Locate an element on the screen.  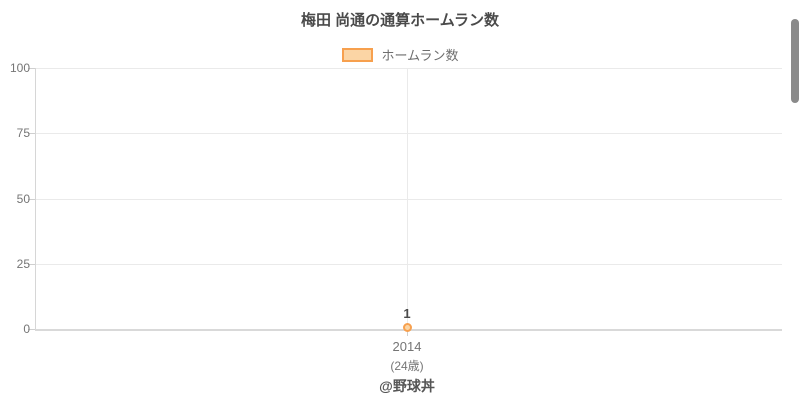
legend-swatch is located at coordinates (357, 54).